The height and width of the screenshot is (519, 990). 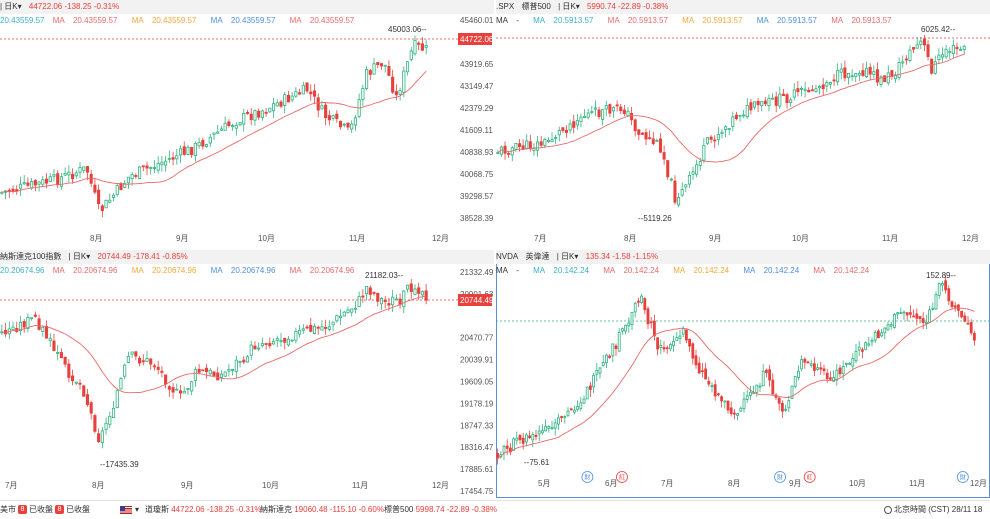 What do you see at coordinates (276, 509) in the screenshot?
I see `ticker-name: 納斯達克` at bounding box center [276, 509].